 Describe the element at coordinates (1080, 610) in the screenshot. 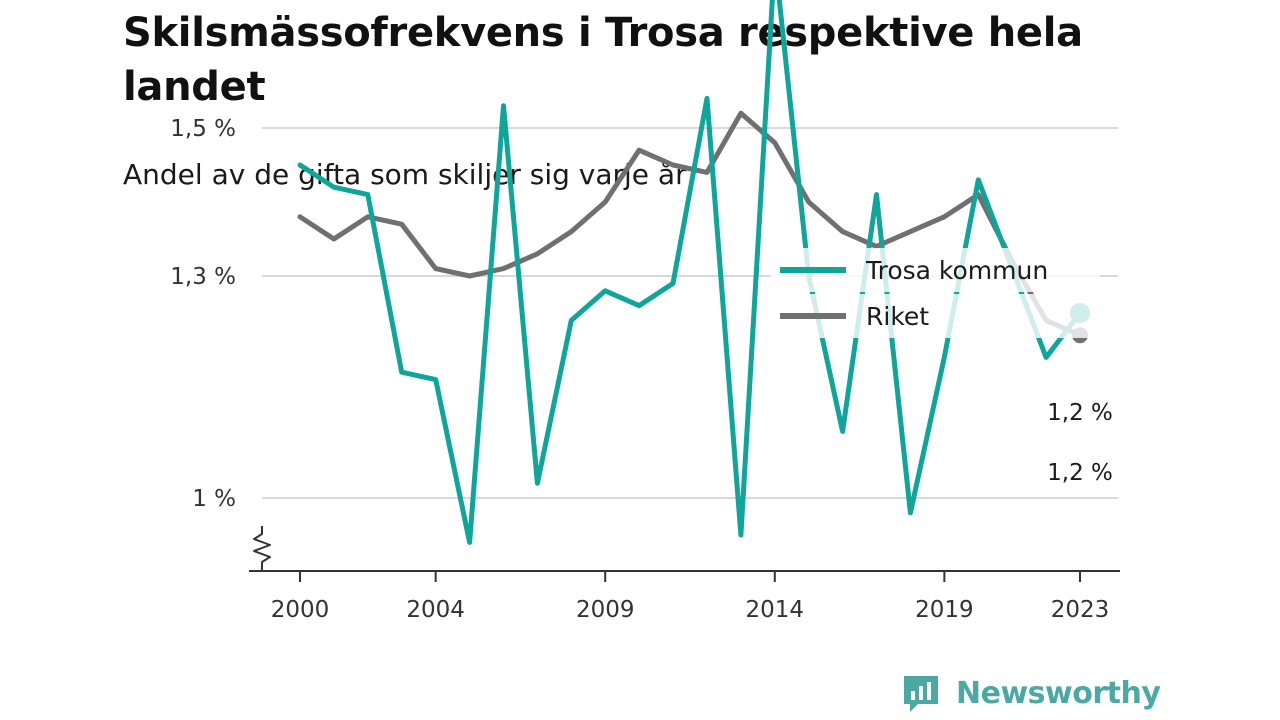

I see `x-tick-label: 2023` at that location.